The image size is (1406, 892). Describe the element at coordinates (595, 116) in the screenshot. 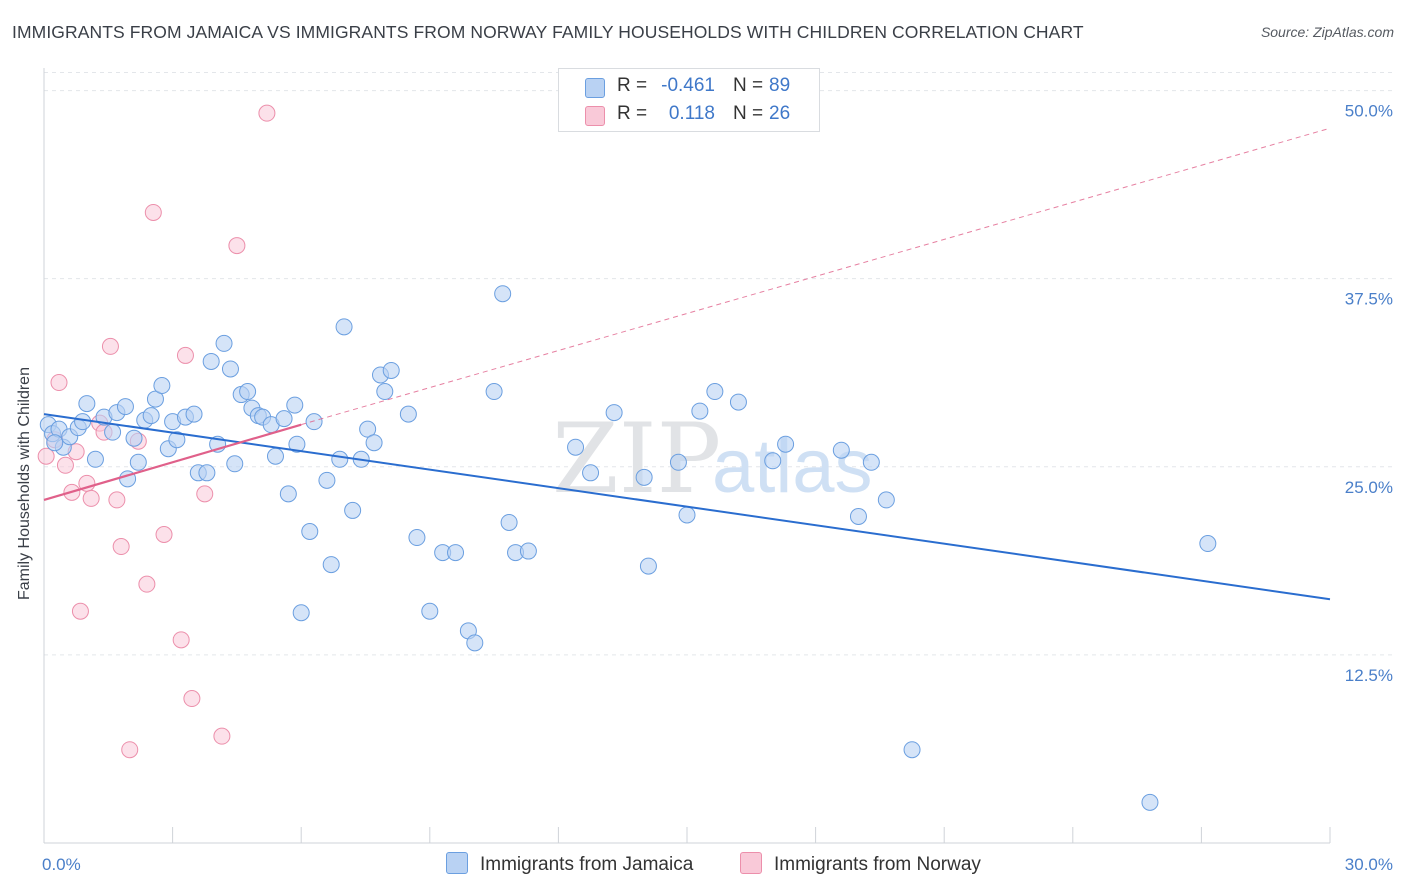

I see `norway-swatch` at that location.